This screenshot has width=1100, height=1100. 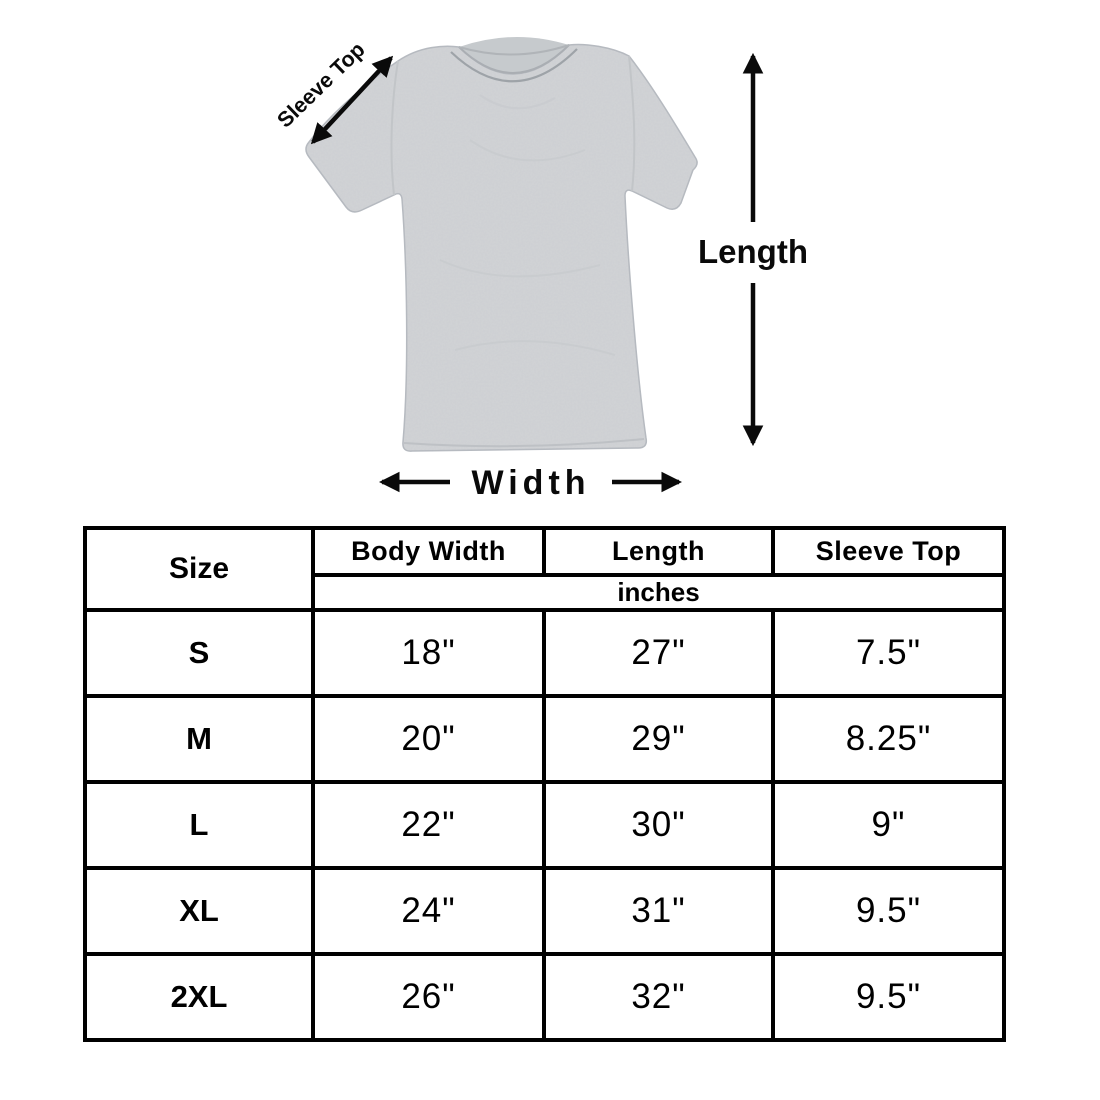 I want to click on length-cell: 30", so click(x=658, y=825).